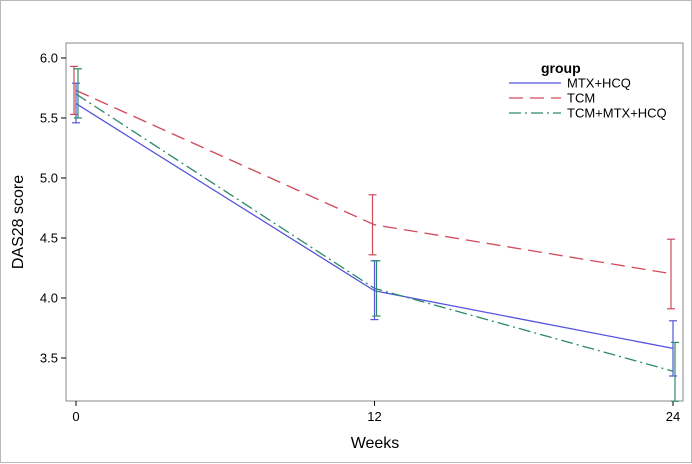 The width and height of the screenshot is (692, 464). I want to click on legend-title: group, so click(561, 68).